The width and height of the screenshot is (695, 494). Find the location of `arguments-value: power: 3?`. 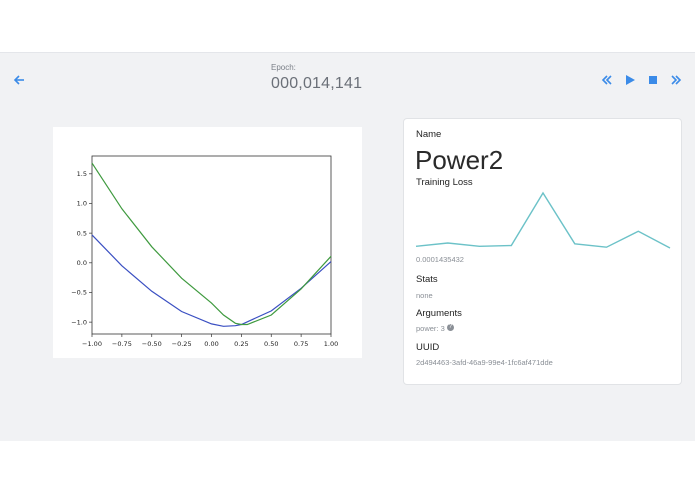

arguments-value: power: 3? is located at coordinates (435, 328).